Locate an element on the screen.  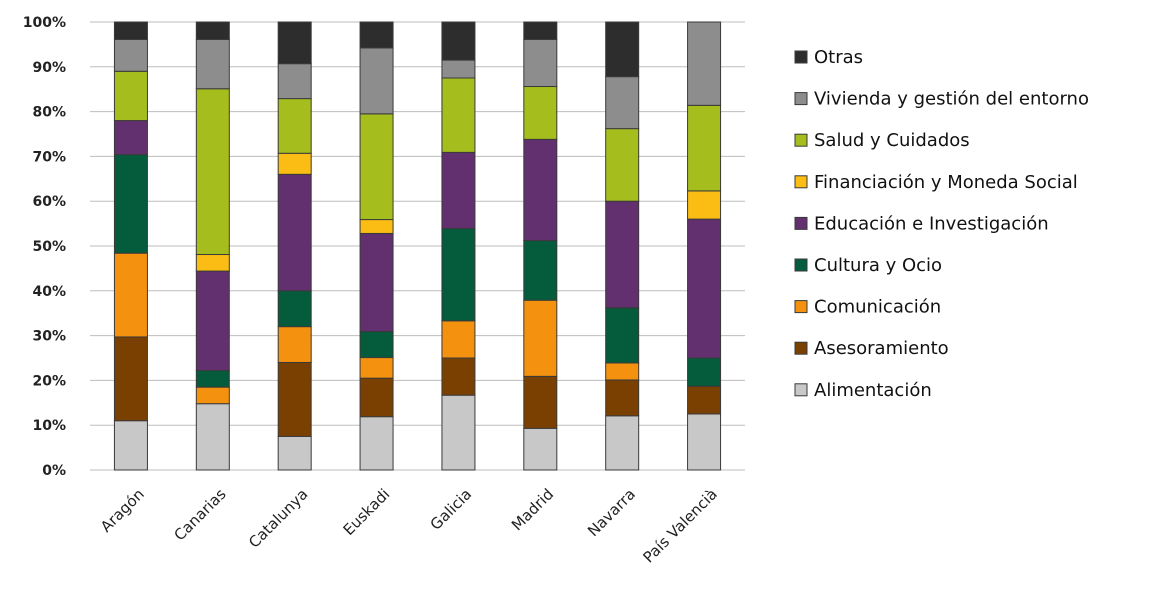
x-tick-label: Madrid is located at coordinates (532, 509).